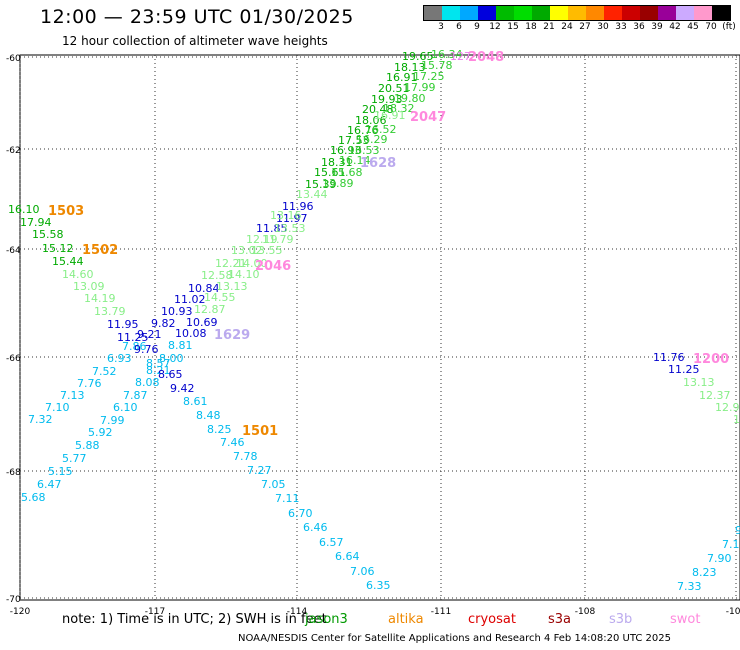  Describe the element at coordinates (585, 612) in the screenshot. I see `lon-label: -108` at that location.